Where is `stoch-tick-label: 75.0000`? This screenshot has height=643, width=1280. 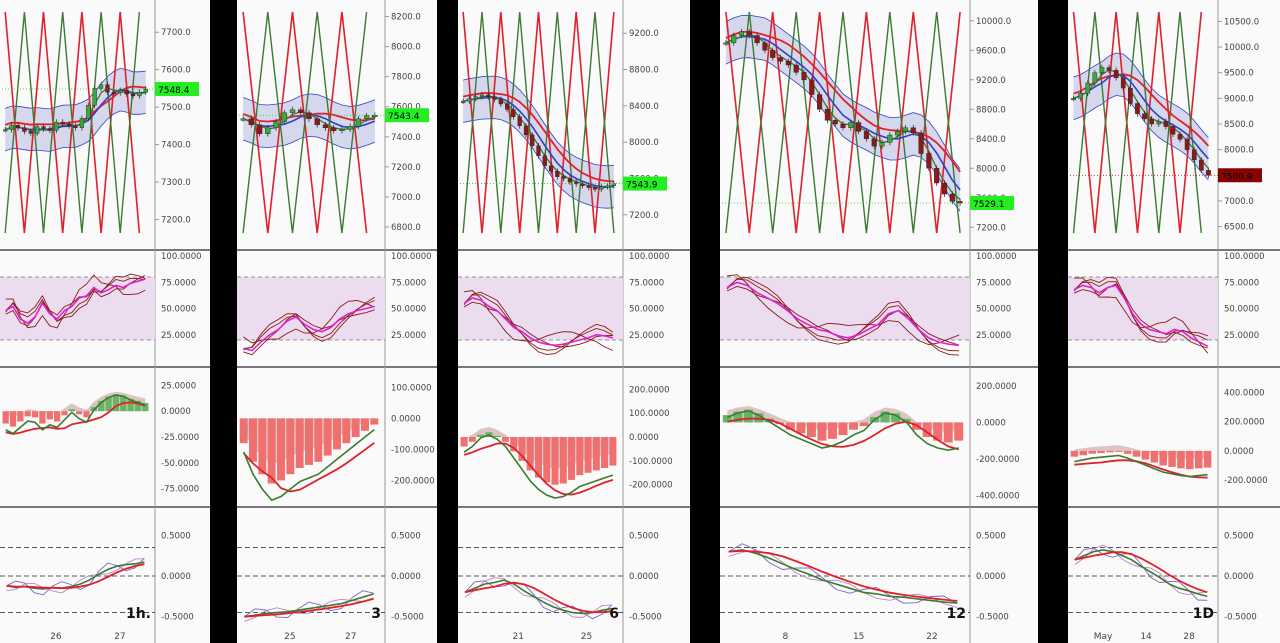 stoch-tick-label: 75.0000 is located at coordinates (408, 283).